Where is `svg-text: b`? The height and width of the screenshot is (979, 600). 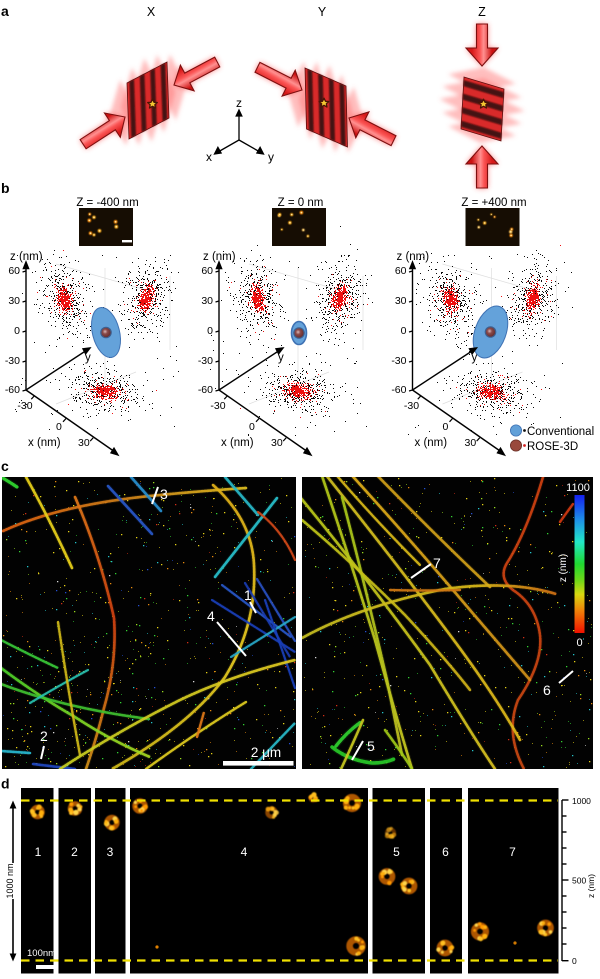 svg-text: b is located at coordinates (5, 188).